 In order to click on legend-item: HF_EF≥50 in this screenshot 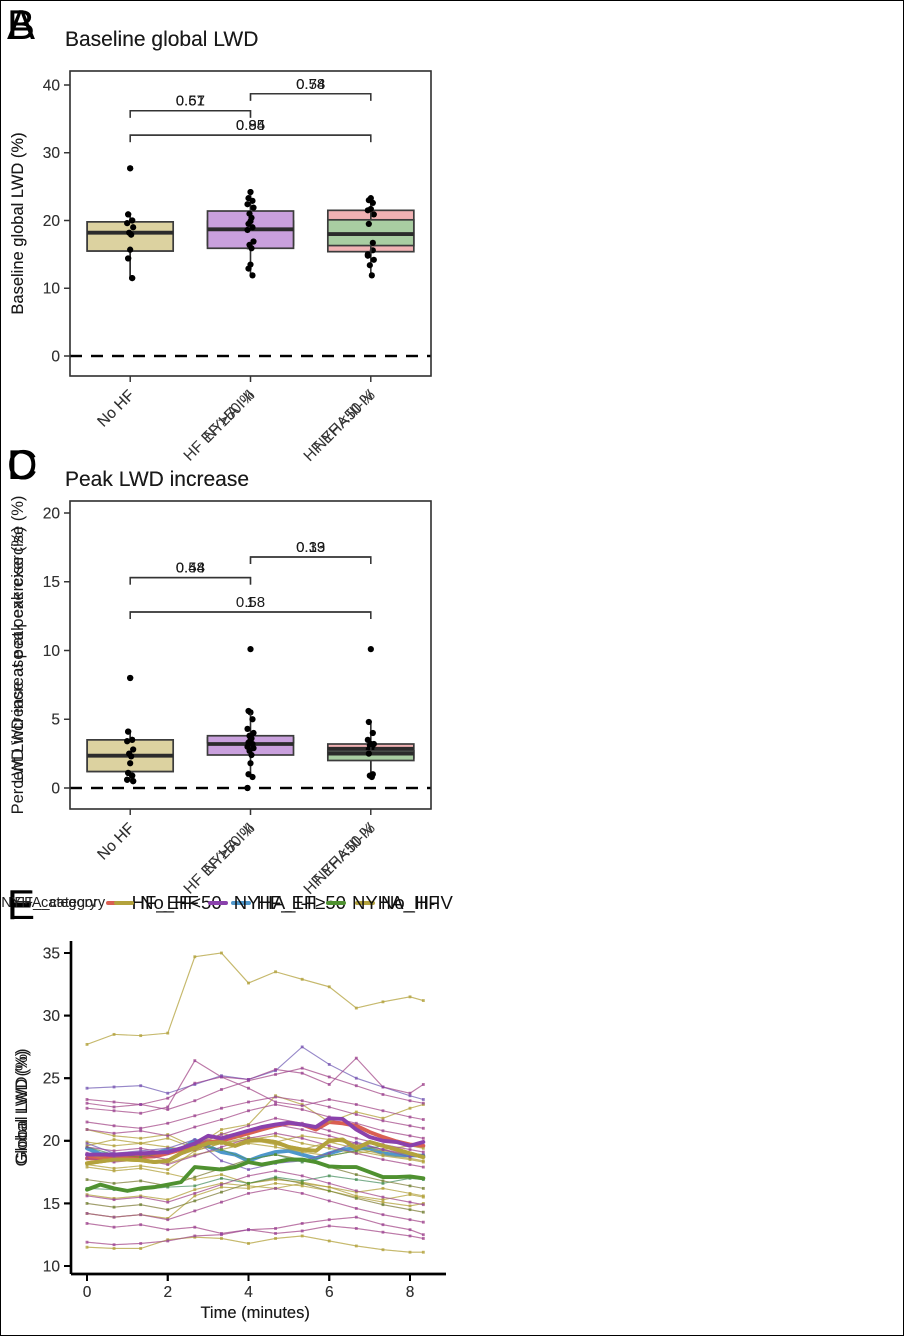, I will do `click(288, 903)`.